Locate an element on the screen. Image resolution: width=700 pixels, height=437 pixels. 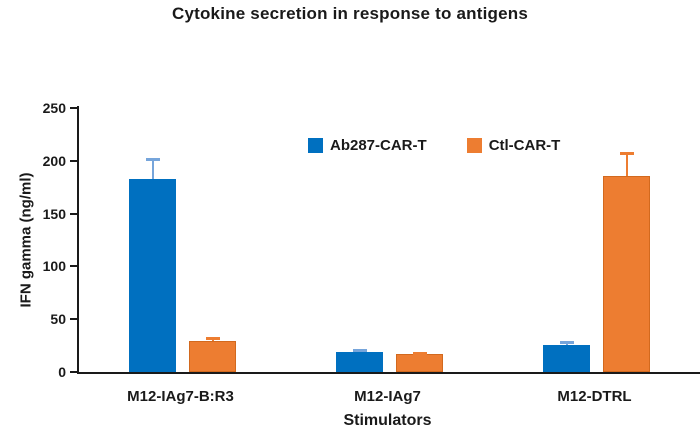
legend: Ab287-CAR-T Ctl-CAR-T is located at coordinates (434, 145).